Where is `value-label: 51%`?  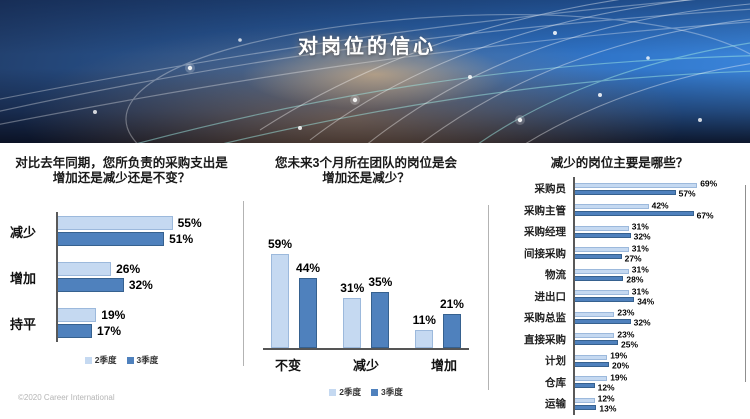 value-label: 51% is located at coordinates (181, 239).